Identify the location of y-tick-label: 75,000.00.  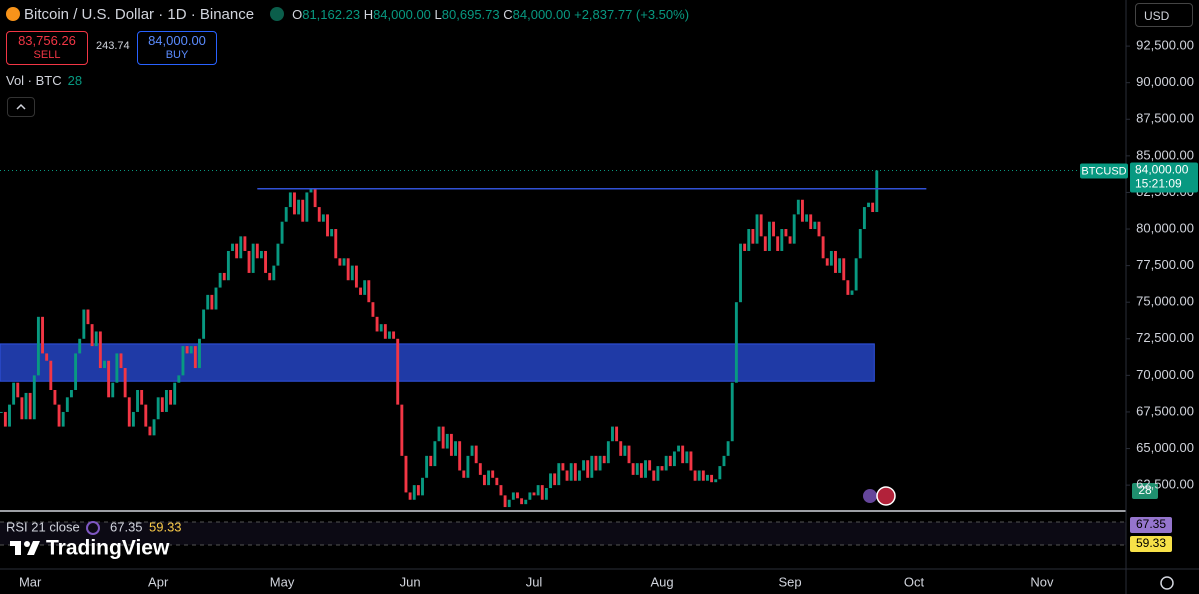
(1165, 301).